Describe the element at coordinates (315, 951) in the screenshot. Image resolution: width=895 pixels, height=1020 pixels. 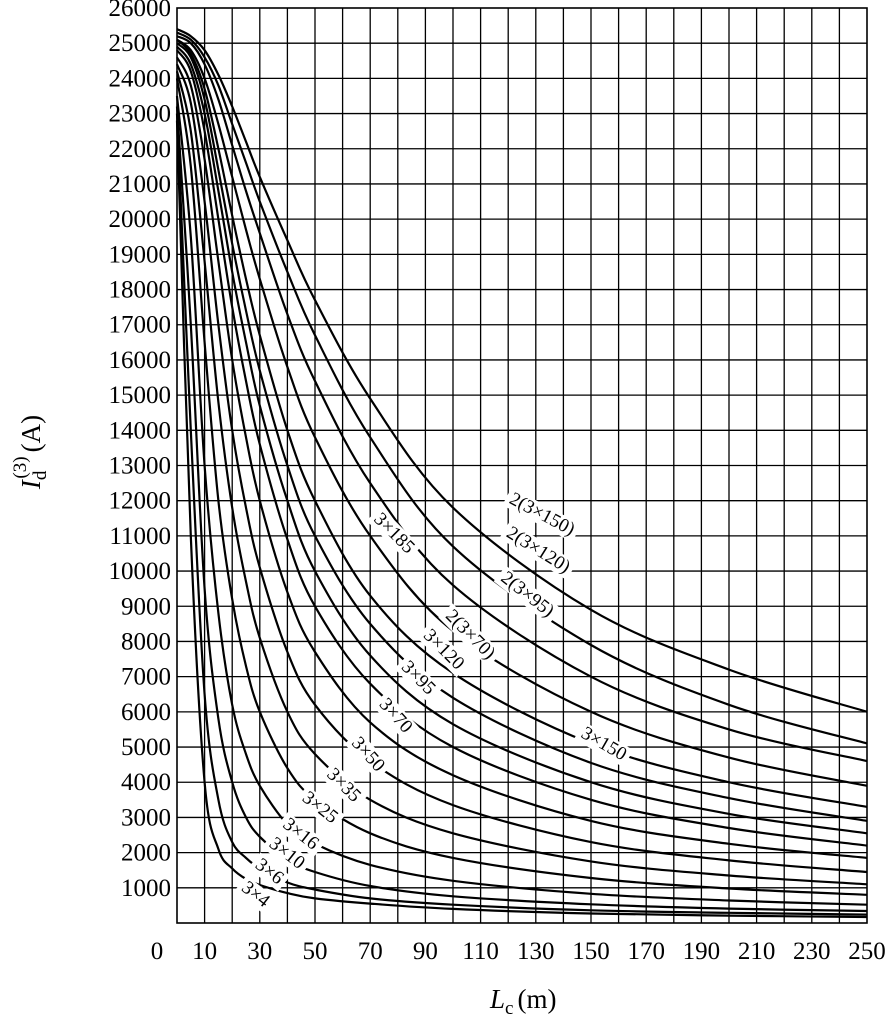
I see `x-tick-label: 50` at that location.